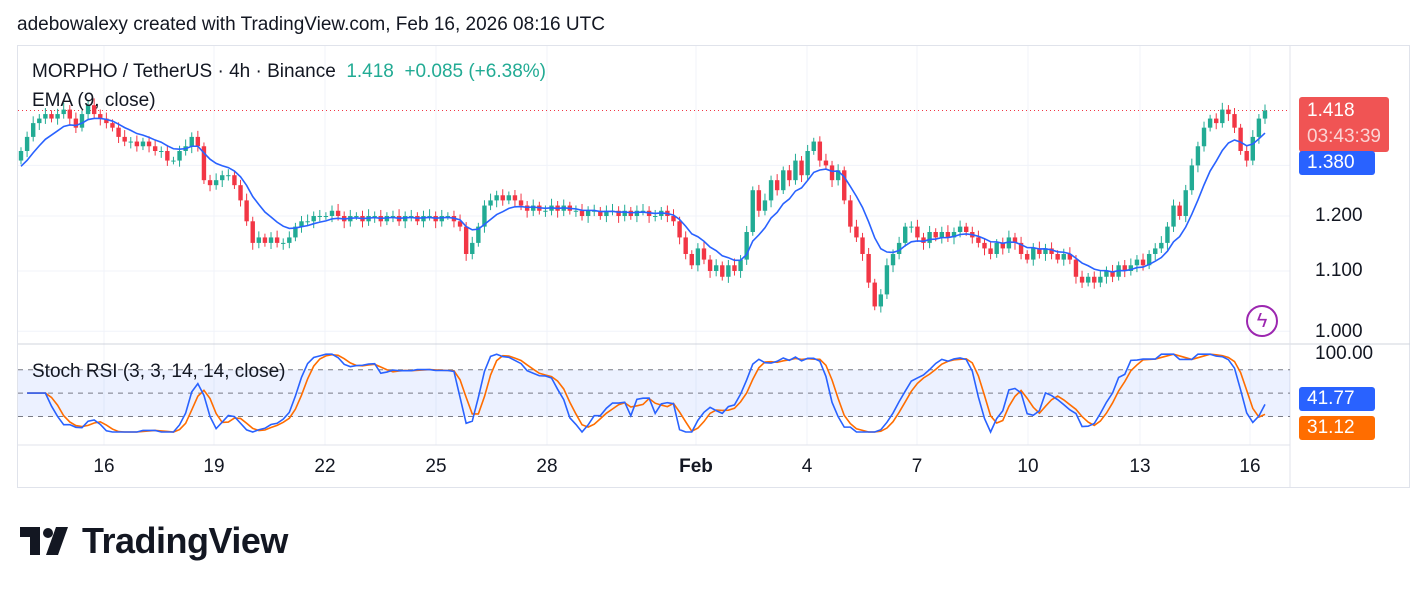 This screenshot has width=1428, height=591. I want to click on logo-text: TradingView, so click(185, 540).